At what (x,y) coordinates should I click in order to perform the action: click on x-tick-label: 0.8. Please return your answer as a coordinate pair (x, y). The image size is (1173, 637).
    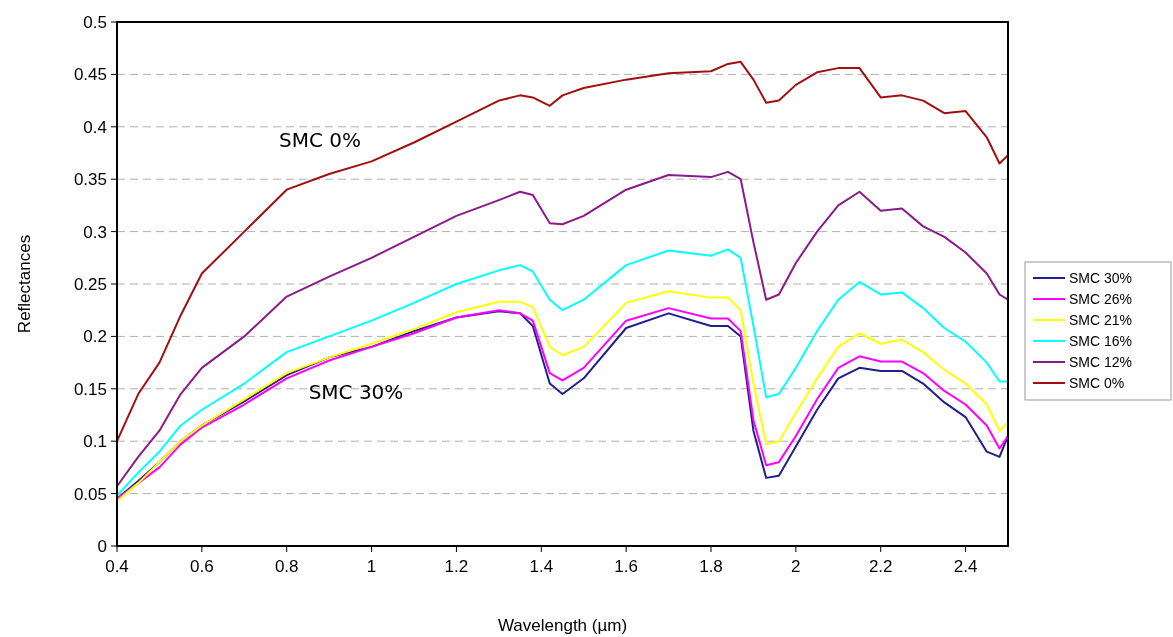
    Looking at the image, I should click on (286, 566).